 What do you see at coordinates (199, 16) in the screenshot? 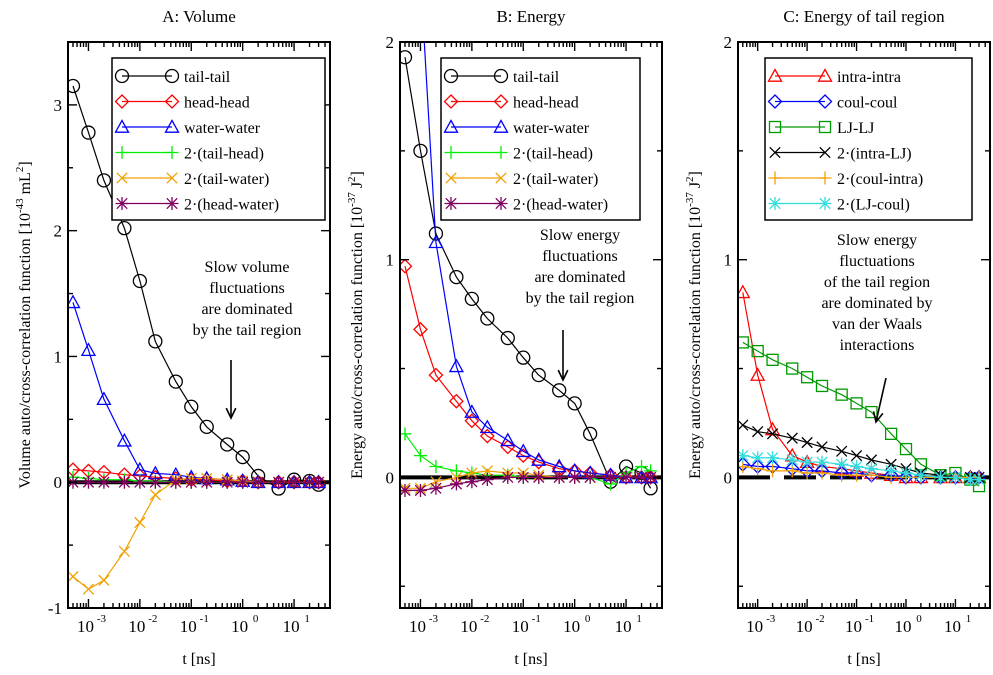
I see `chart-title: A: Volume` at bounding box center [199, 16].